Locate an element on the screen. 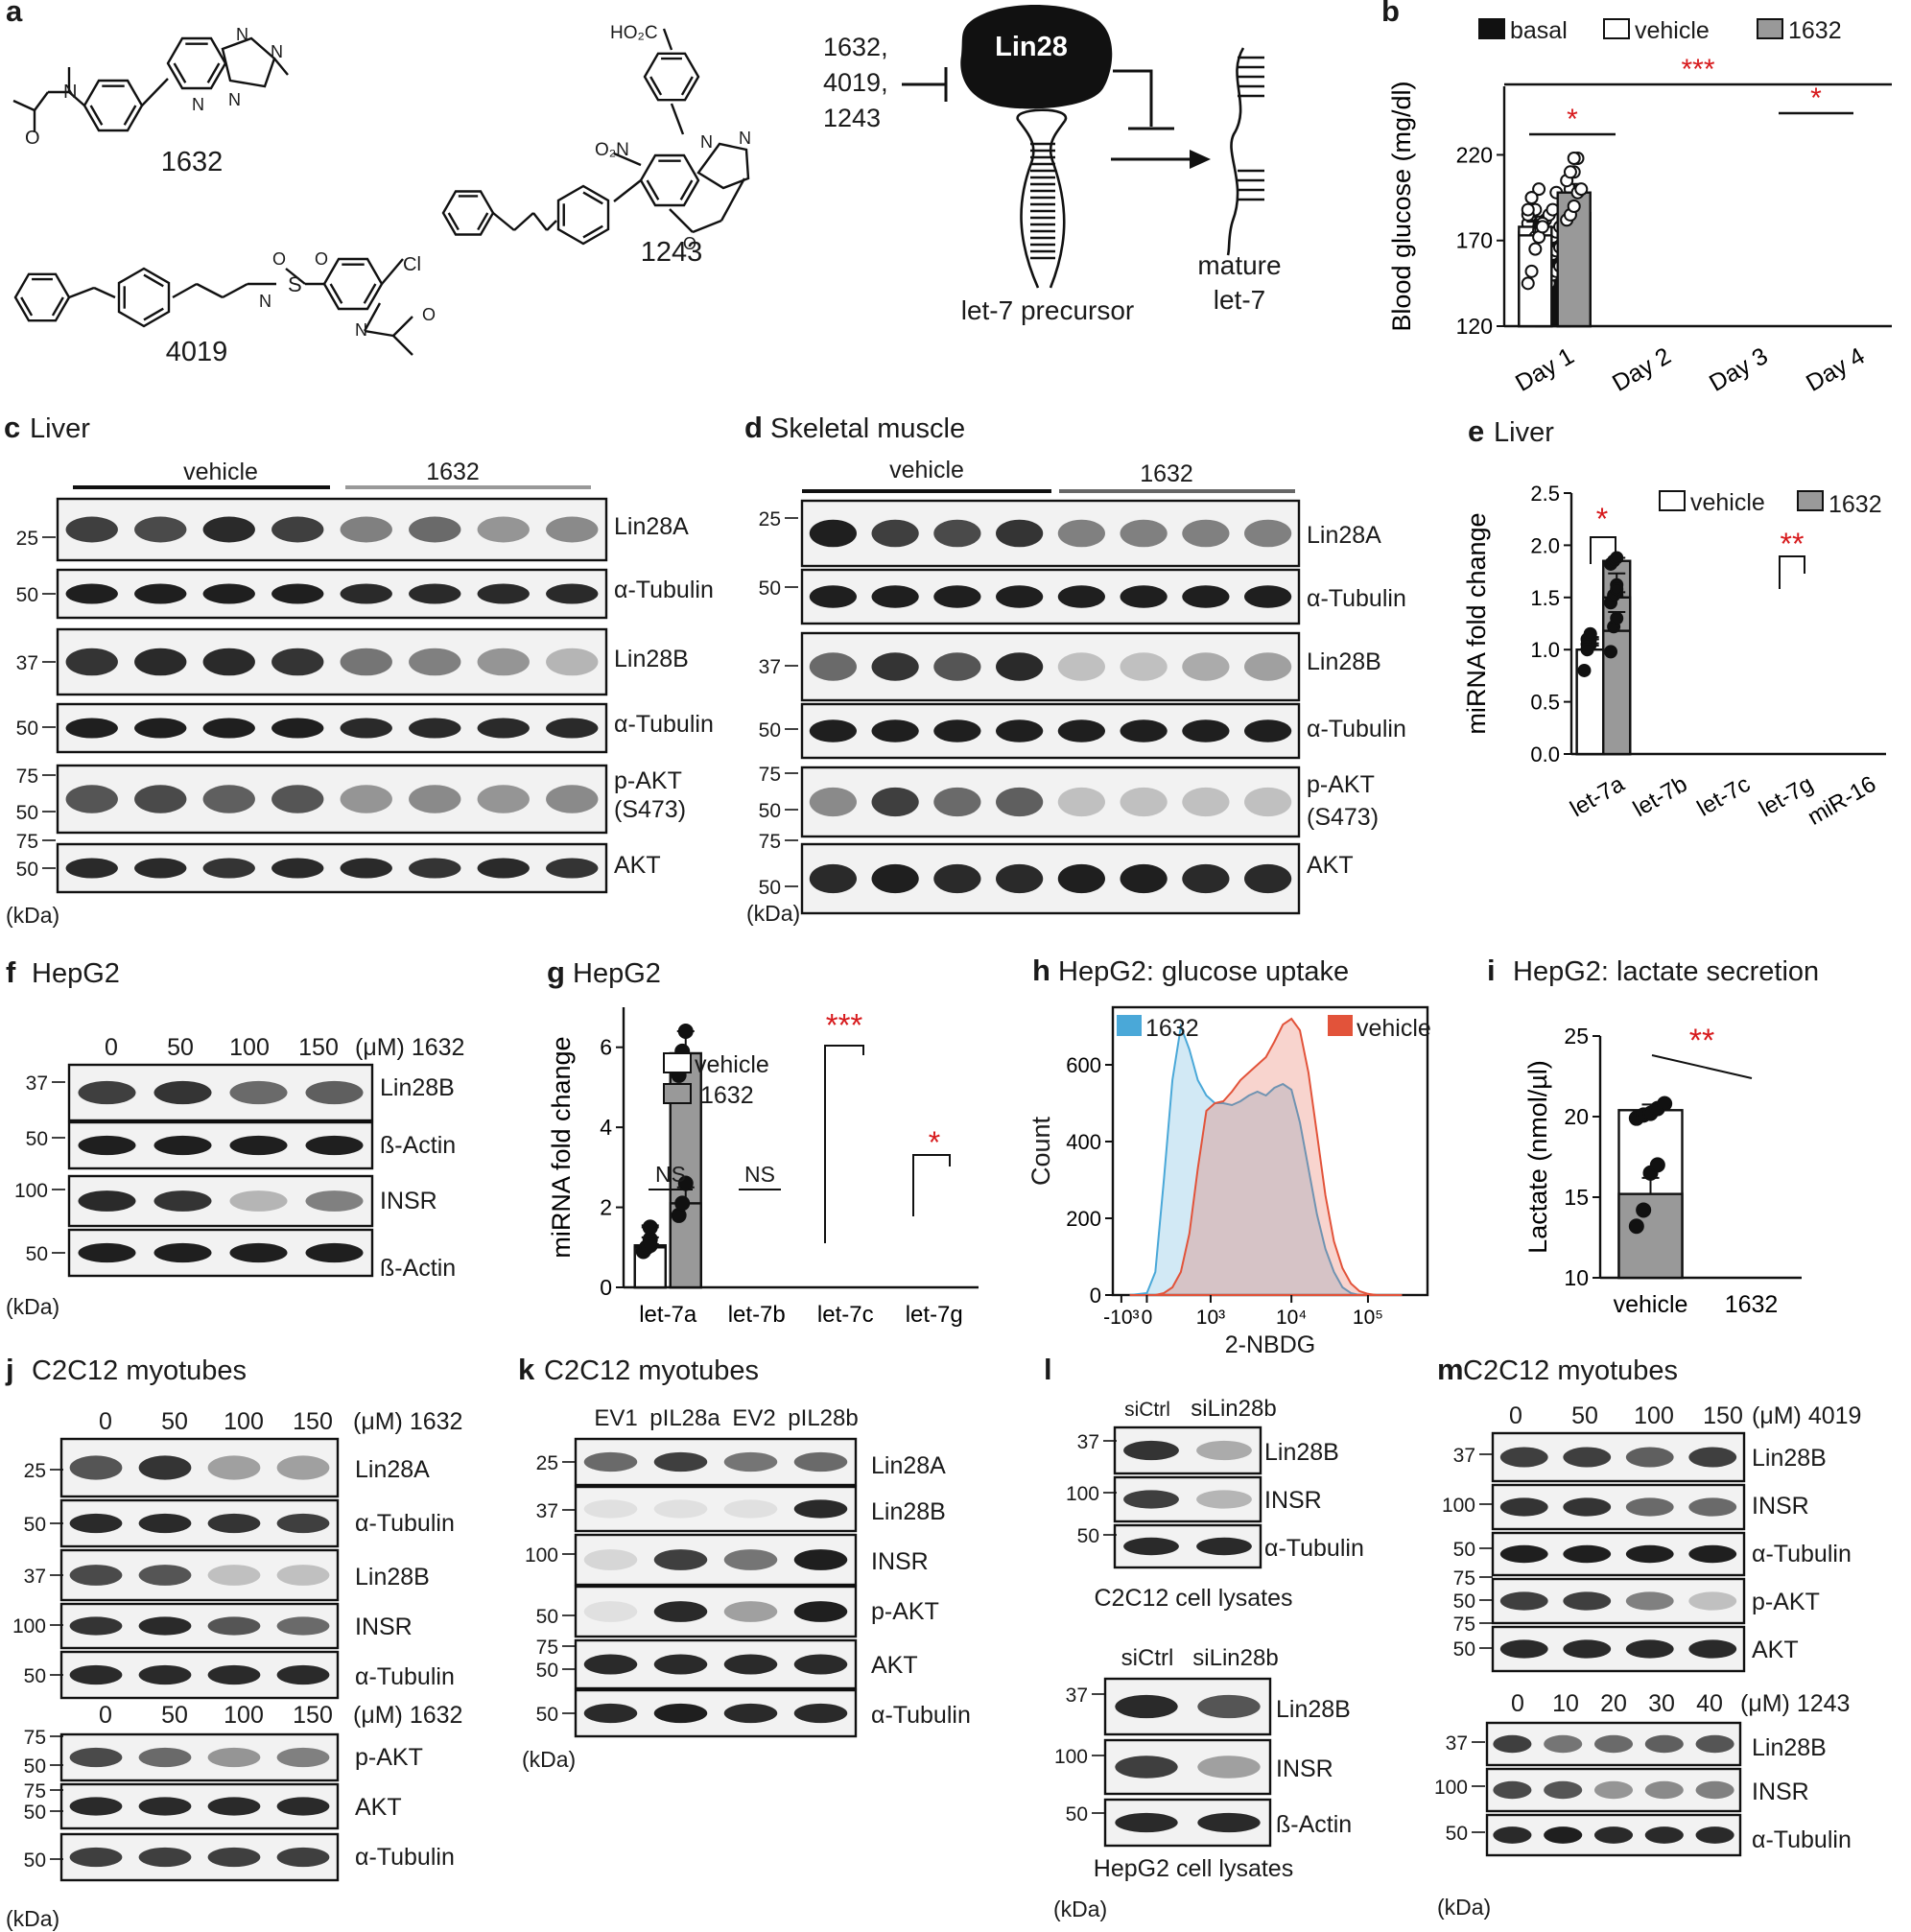 The image size is (1911, 1932). panel-label: l is located at coordinates (1048, 1369).